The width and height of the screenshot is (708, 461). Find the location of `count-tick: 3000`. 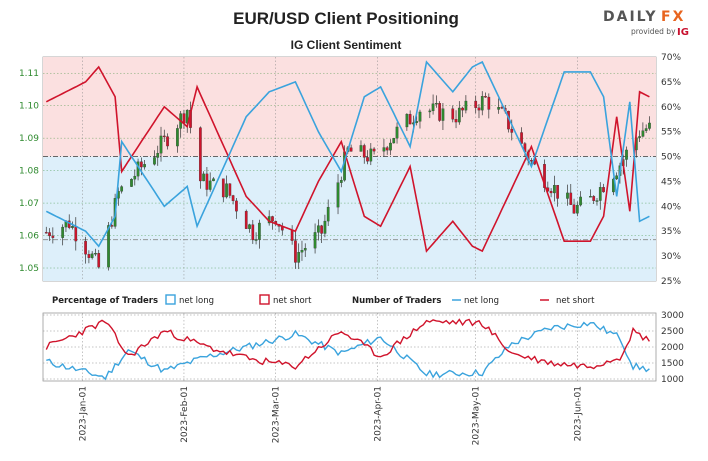

count-tick: 3000 is located at coordinates (672, 316).